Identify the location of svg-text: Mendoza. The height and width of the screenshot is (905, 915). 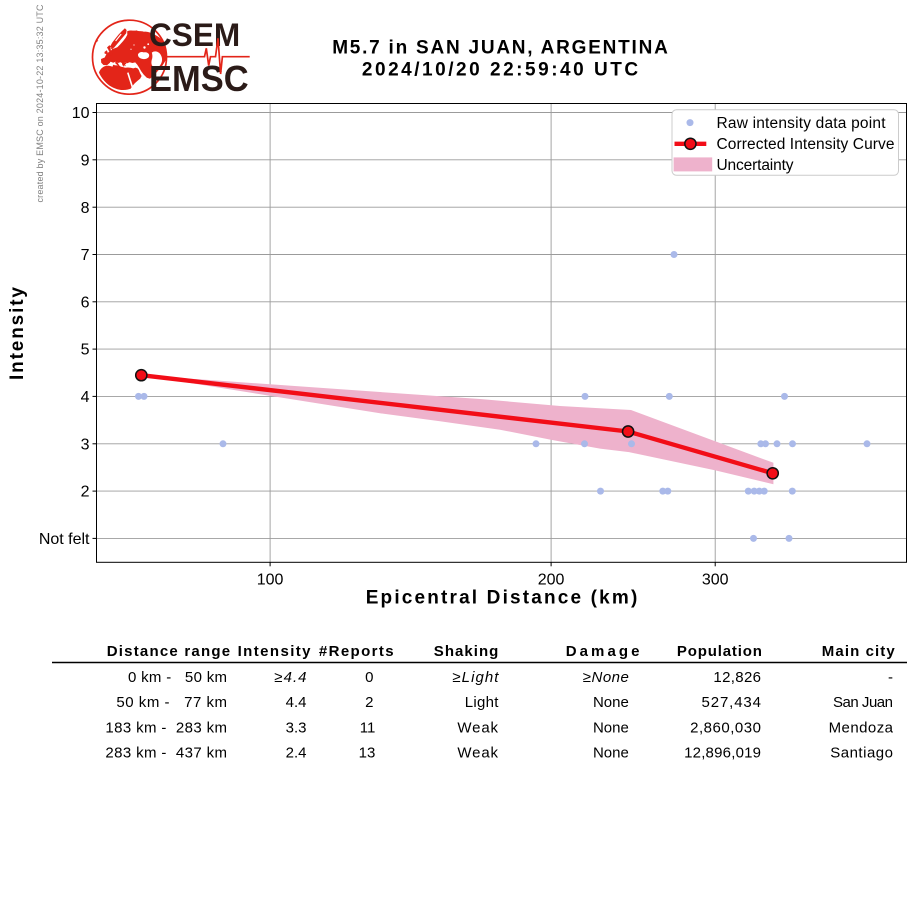
(861, 727).